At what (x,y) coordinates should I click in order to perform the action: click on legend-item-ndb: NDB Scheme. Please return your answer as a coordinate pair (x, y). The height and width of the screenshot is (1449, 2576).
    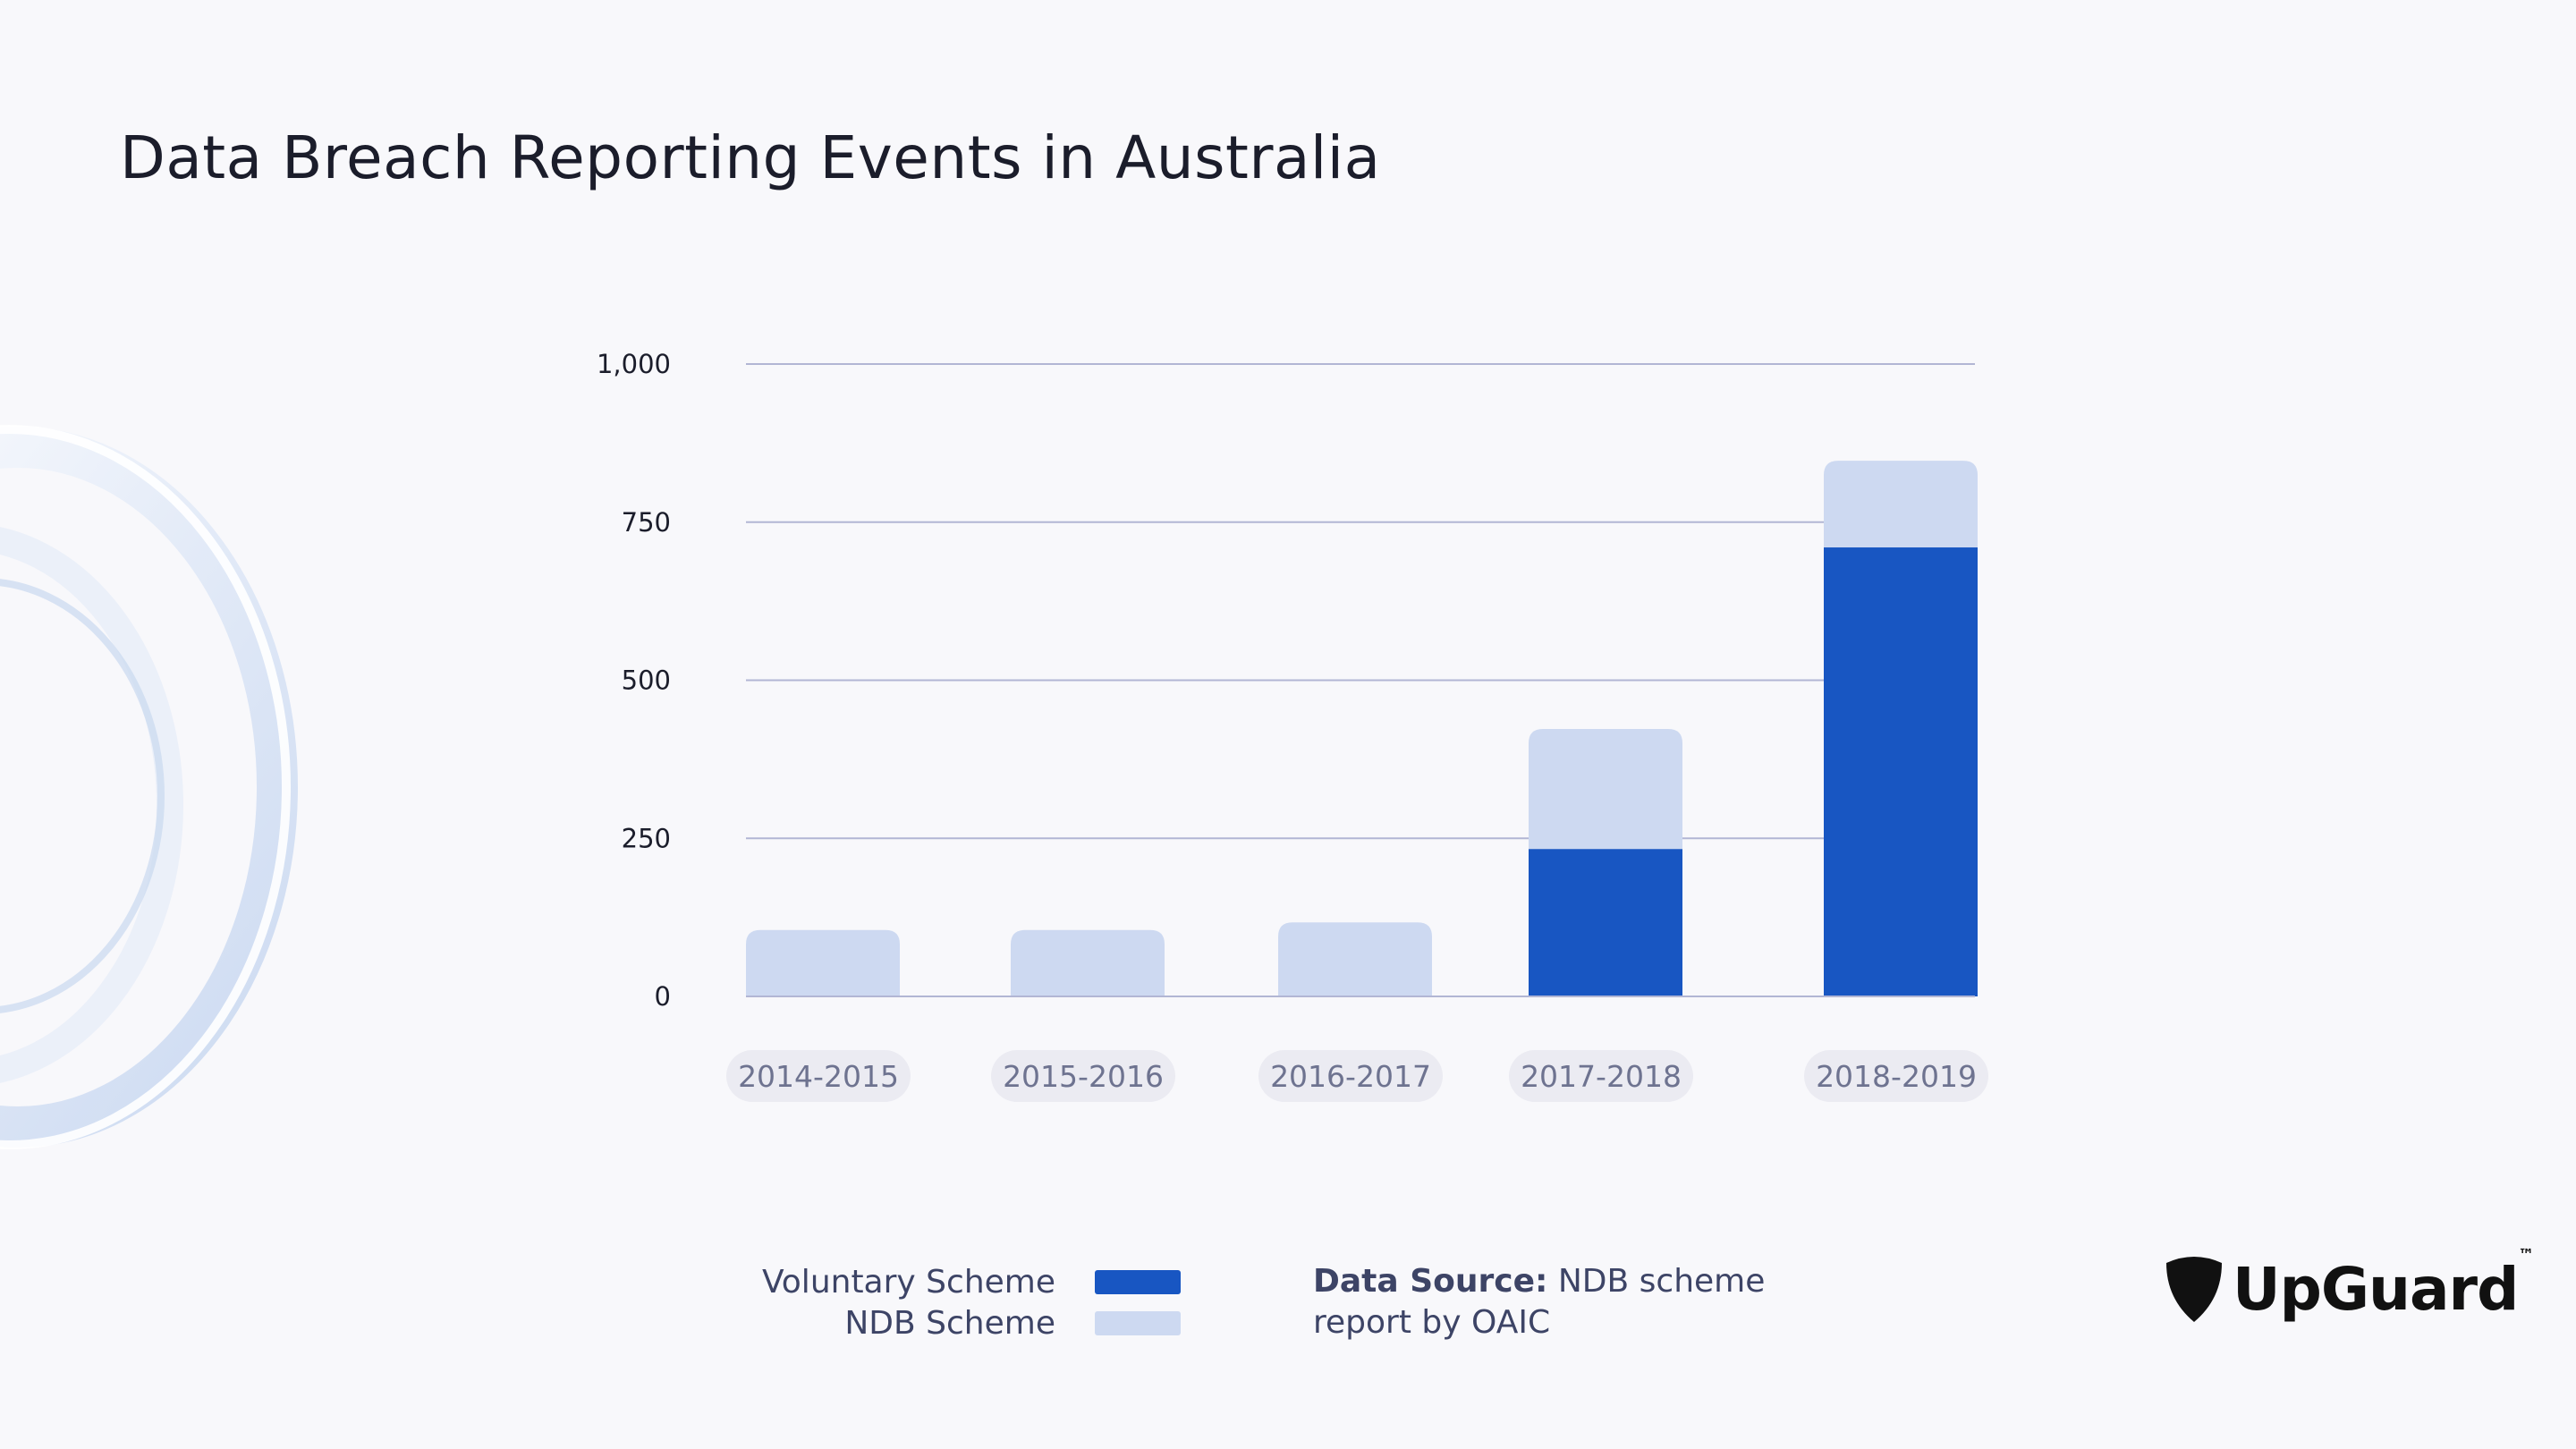
    Looking at the image, I should click on (903, 1322).